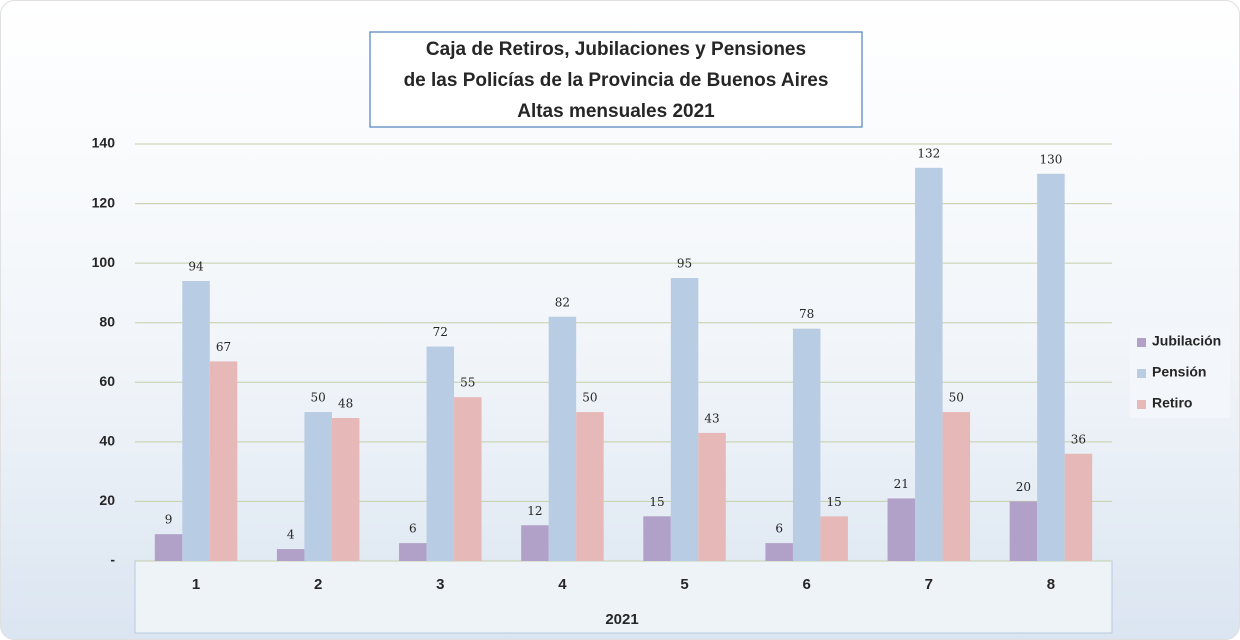  I want to click on data-label: 9, so click(169, 520).